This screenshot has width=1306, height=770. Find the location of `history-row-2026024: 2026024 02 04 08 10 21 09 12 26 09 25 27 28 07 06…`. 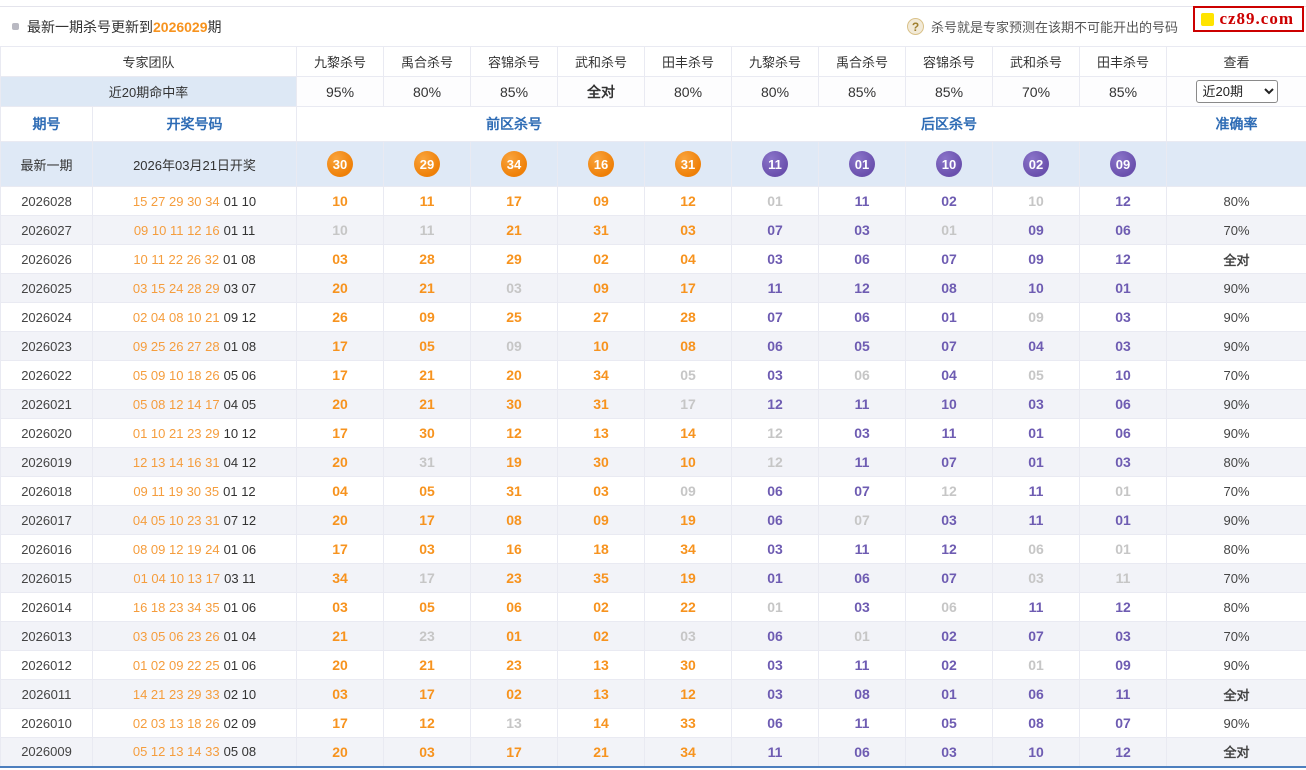

history-row-2026024: 2026024 02 04 08 10 21 09 12 26 09 25 27 28 07 06… is located at coordinates (653, 317).